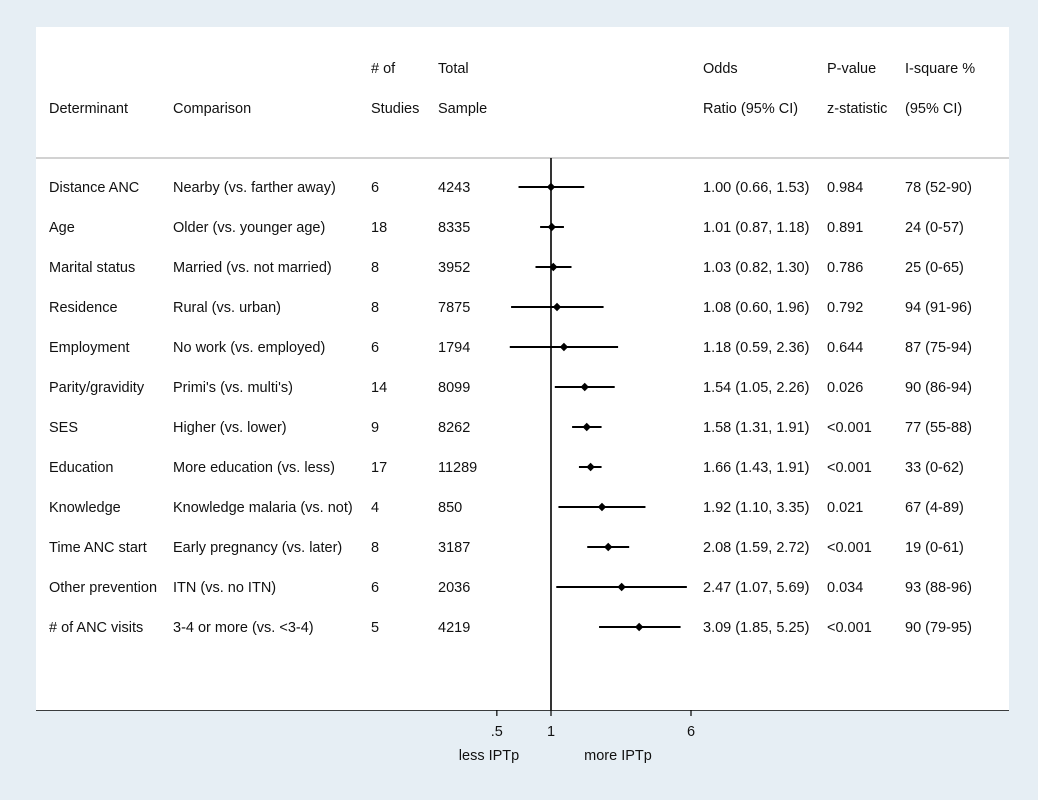  What do you see at coordinates (98, 548) in the screenshot?
I see `row-determinant: Time ANC start` at bounding box center [98, 548].